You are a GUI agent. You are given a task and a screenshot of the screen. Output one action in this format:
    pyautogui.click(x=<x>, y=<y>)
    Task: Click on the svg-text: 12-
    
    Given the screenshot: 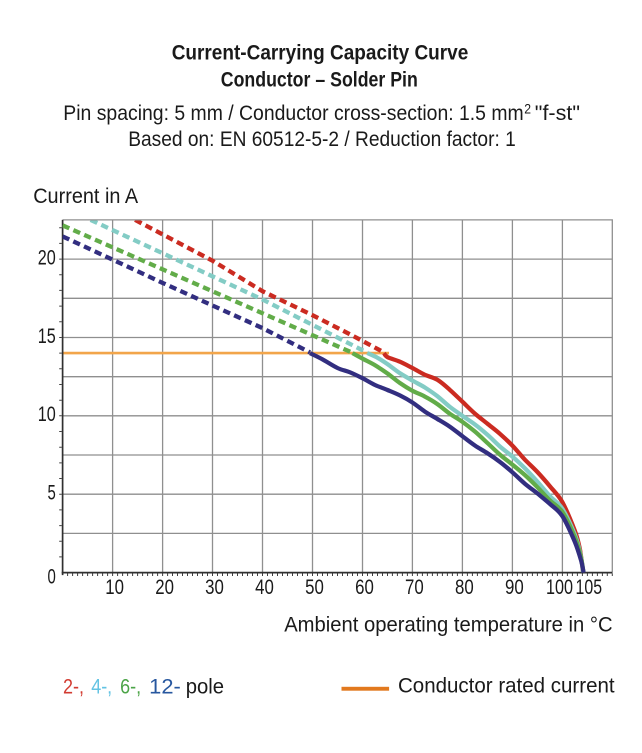 What is the action you would take?
    pyautogui.click(x=165, y=687)
    